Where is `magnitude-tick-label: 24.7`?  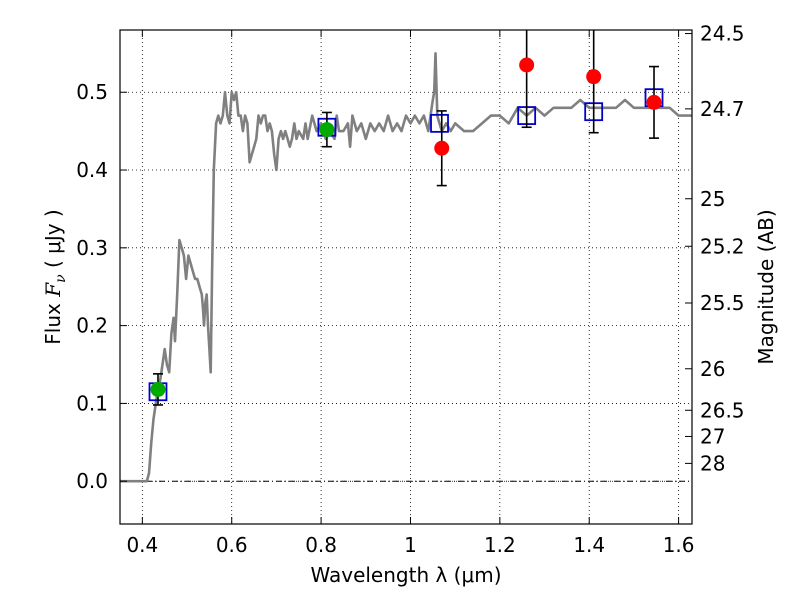 magnitude-tick-label: 24.7 is located at coordinates (722, 109).